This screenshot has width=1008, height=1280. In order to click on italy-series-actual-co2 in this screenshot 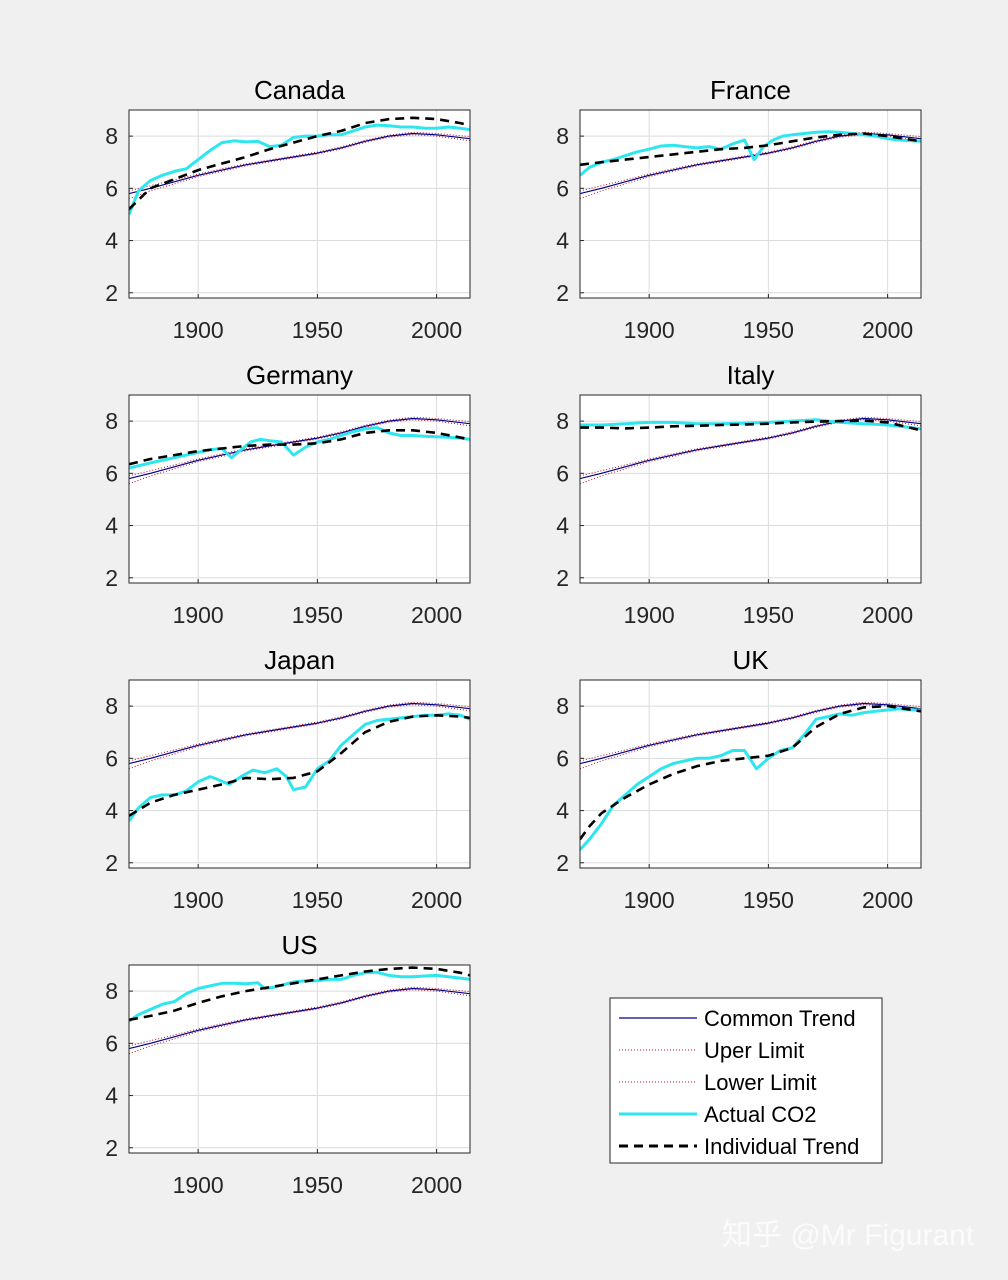, I will do `click(750, 424)`.